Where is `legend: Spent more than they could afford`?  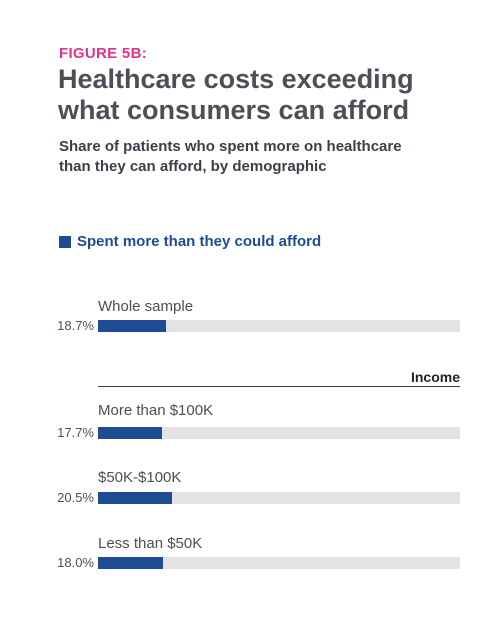
legend: Spent more than they could afford is located at coordinates (190, 241).